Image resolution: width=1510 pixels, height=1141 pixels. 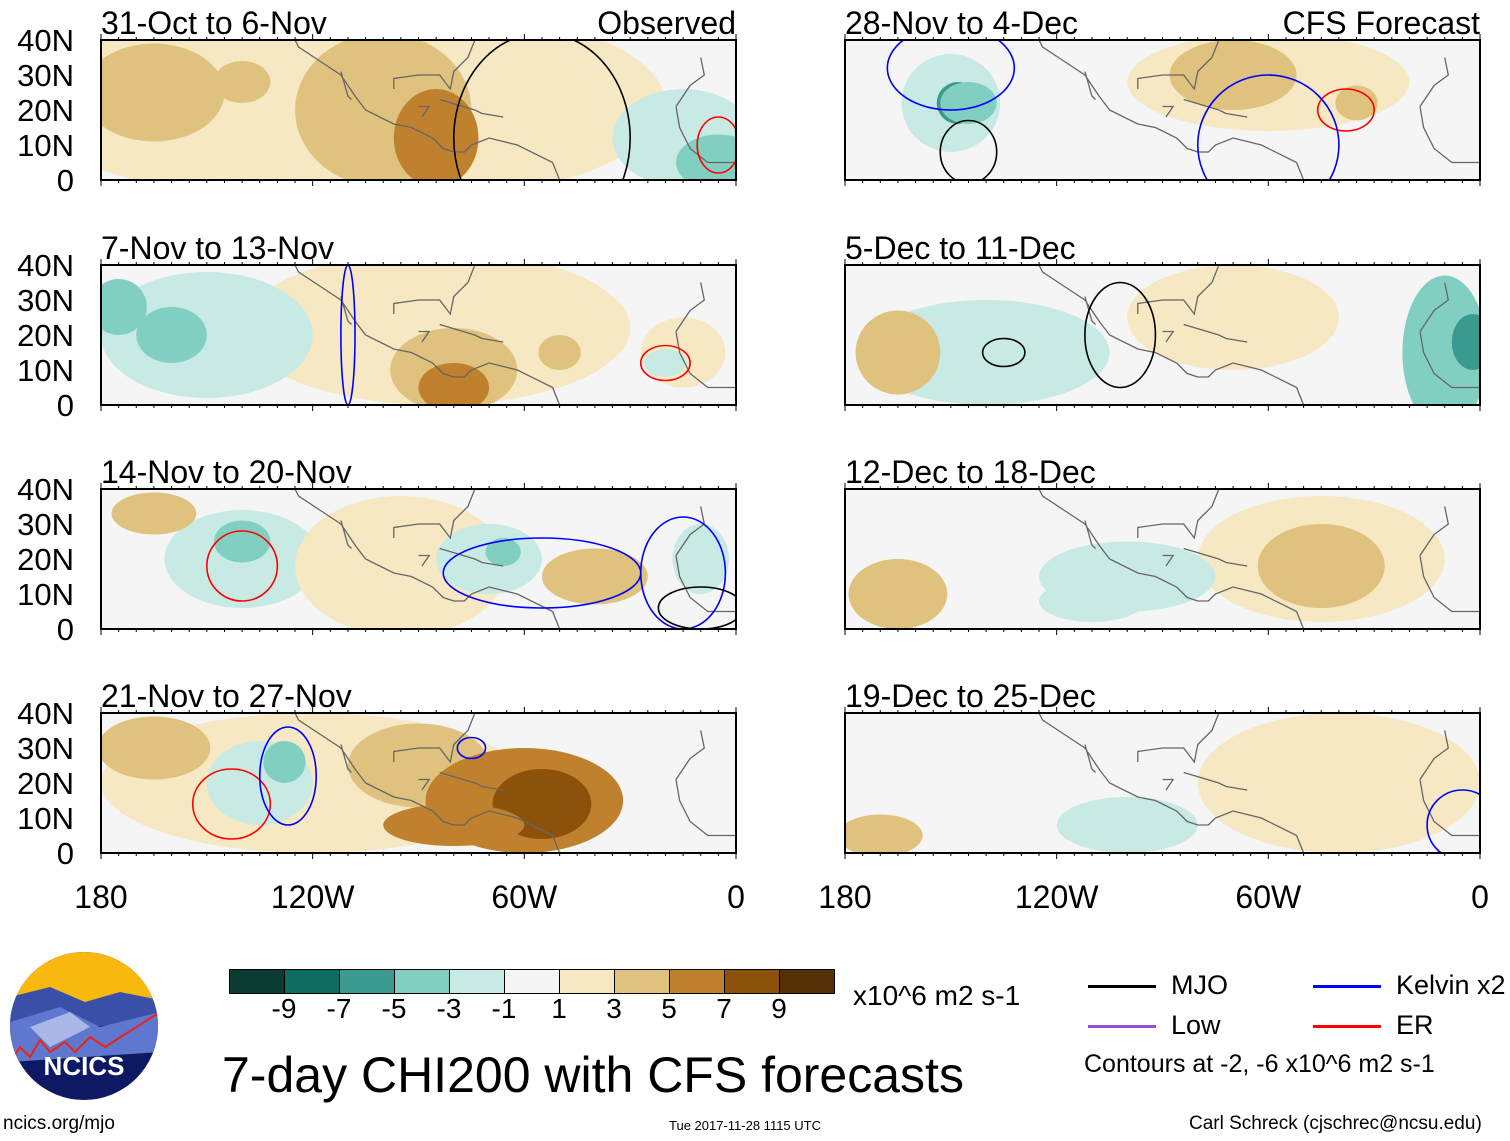 What do you see at coordinates (504, 1008) in the screenshot?
I see `colorbar-label: -1` at bounding box center [504, 1008].